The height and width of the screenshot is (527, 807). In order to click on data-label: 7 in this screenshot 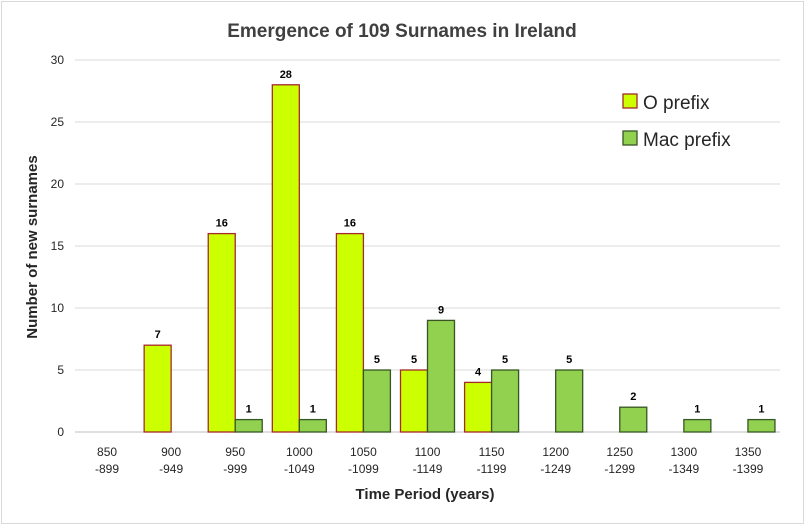, I will do `click(158, 335)`.